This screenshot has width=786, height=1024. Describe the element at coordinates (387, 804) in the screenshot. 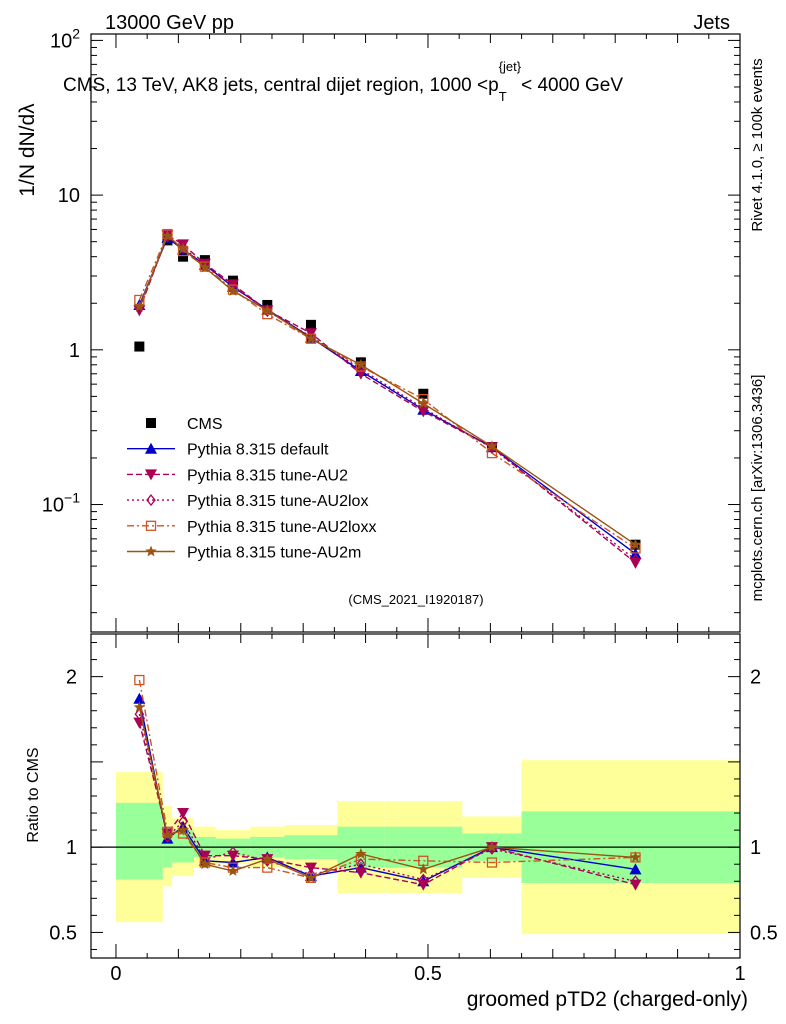

I see `ratio-line-au2` at that location.